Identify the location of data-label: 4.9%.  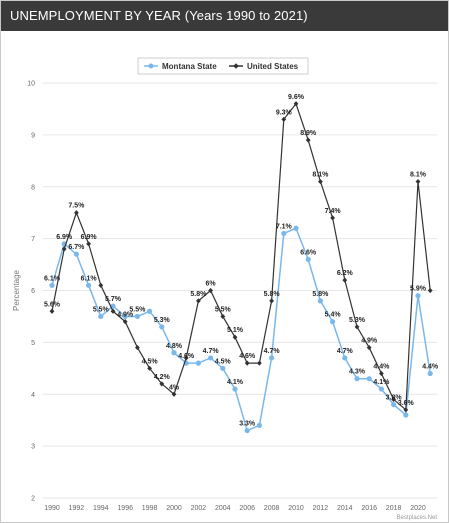
(125, 315).